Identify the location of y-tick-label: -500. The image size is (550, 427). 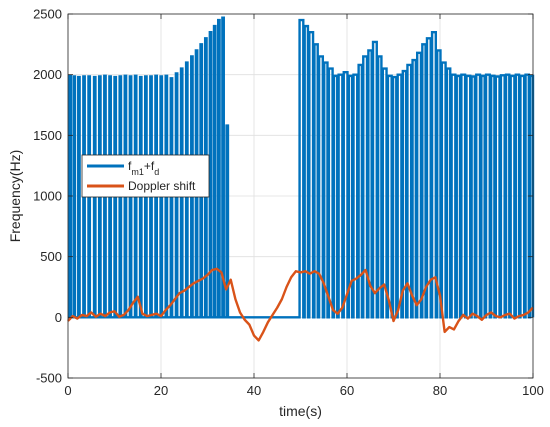
(49, 378).